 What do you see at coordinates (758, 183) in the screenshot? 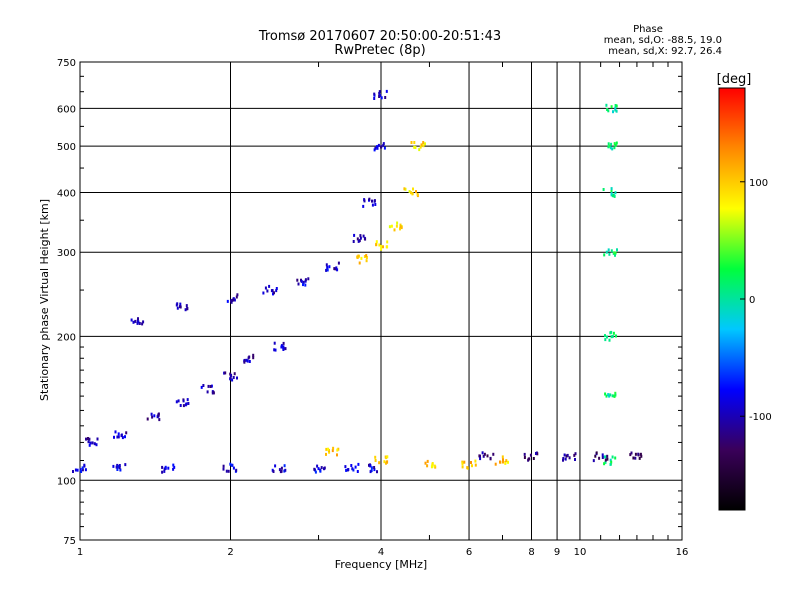
I see `colorbar-tick-label: 100` at bounding box center [758, 183].